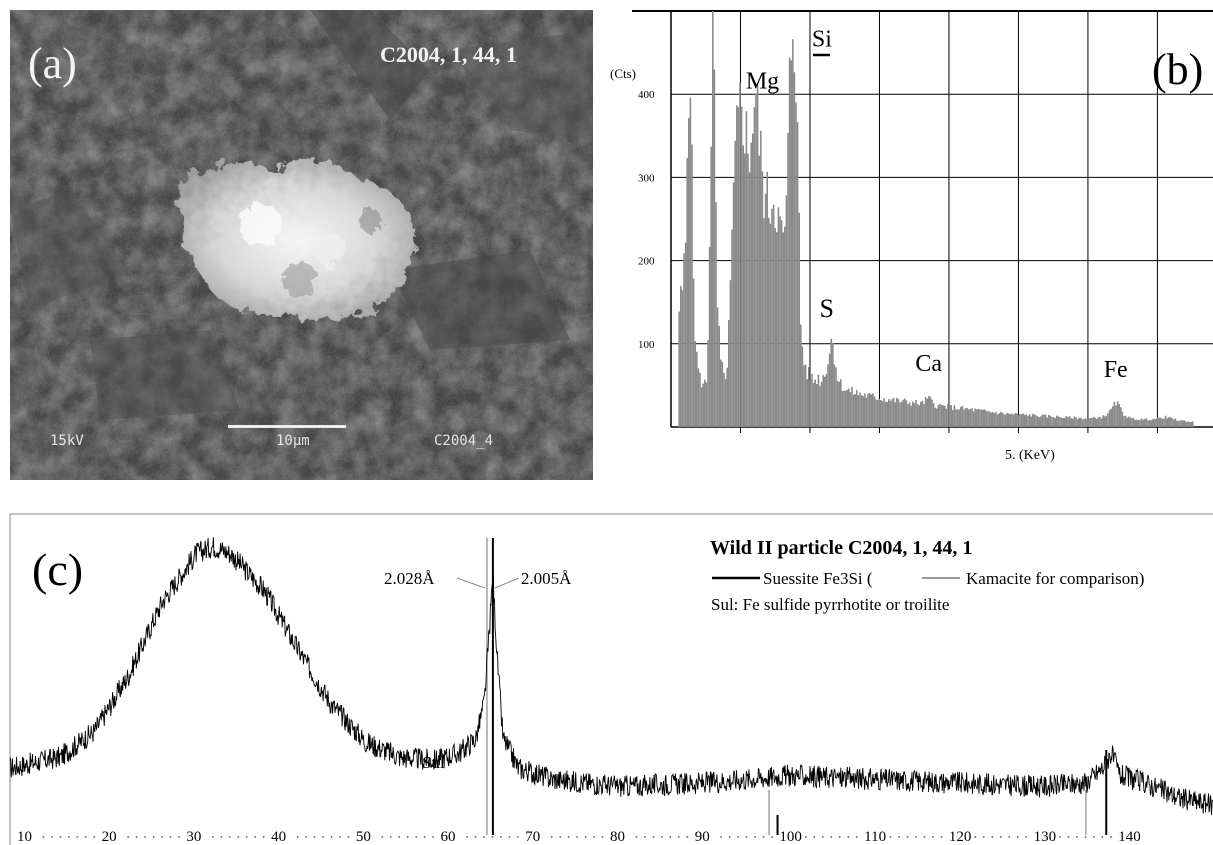 The image size is (1213, 845). What do you see at coordinates (293, 441) in the screenshot?
I see `scale-bar-label: 10µm` at bounding box center [293, 441].